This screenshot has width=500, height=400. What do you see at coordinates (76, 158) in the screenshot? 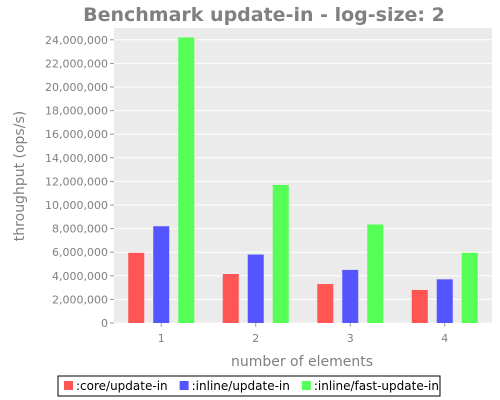
I see `y-tick-label: 14,000,000` at bounding box center [76, 158].